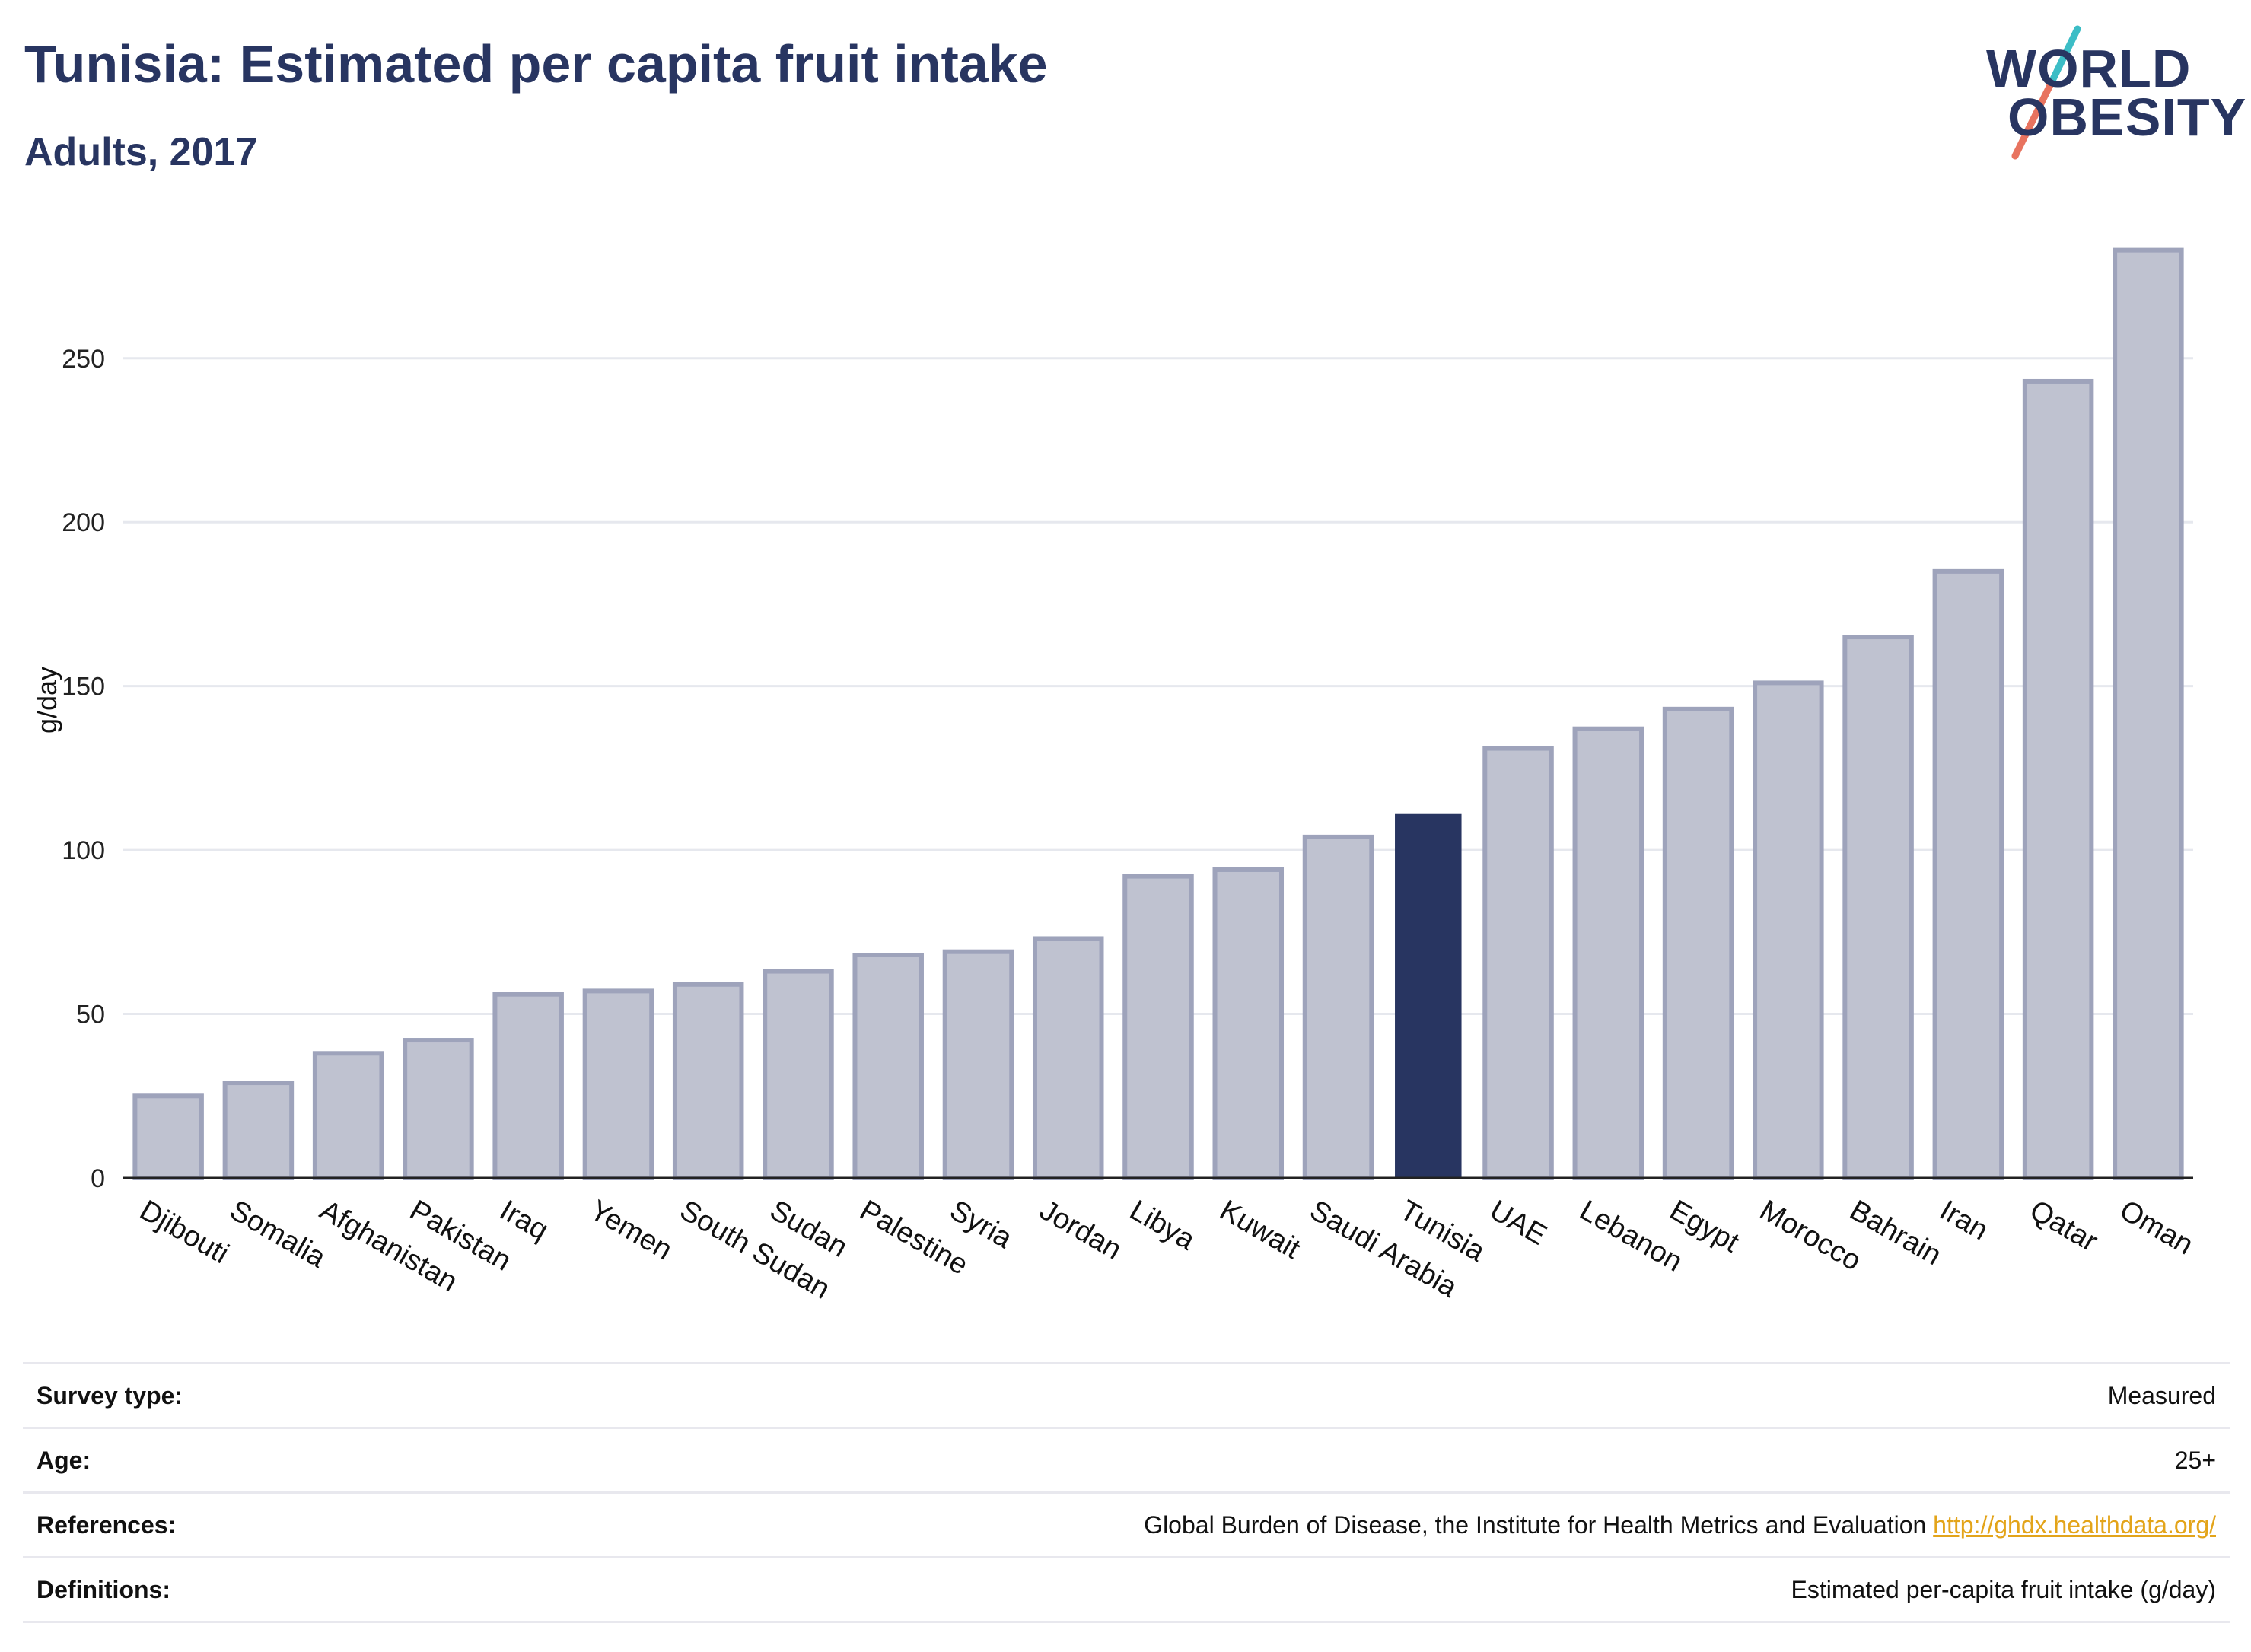  What do you see at coordinates (64, 1460) in the screenshot?
I see `info-label: Age:` at bounding box center [64, 1460].